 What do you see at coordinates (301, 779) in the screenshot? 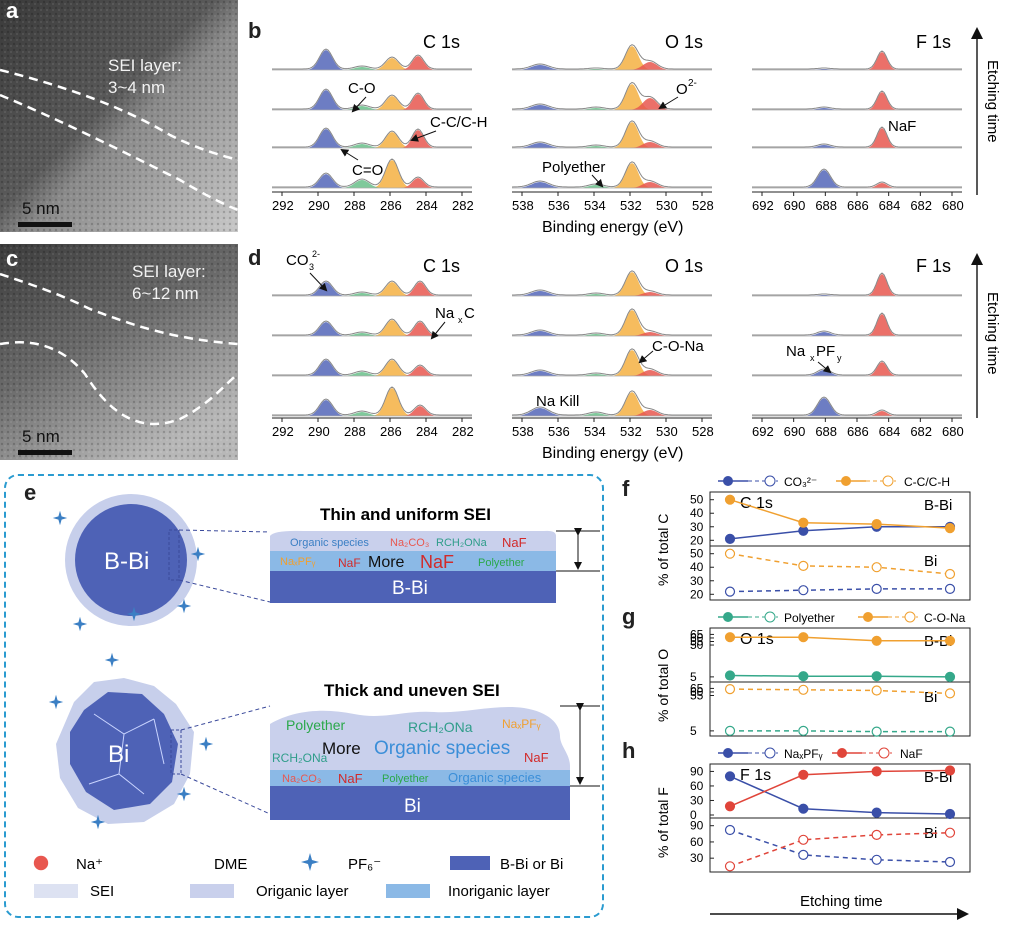
I see `thick-na2co3: Na₂CO₃` at bounding box center [301, 779].